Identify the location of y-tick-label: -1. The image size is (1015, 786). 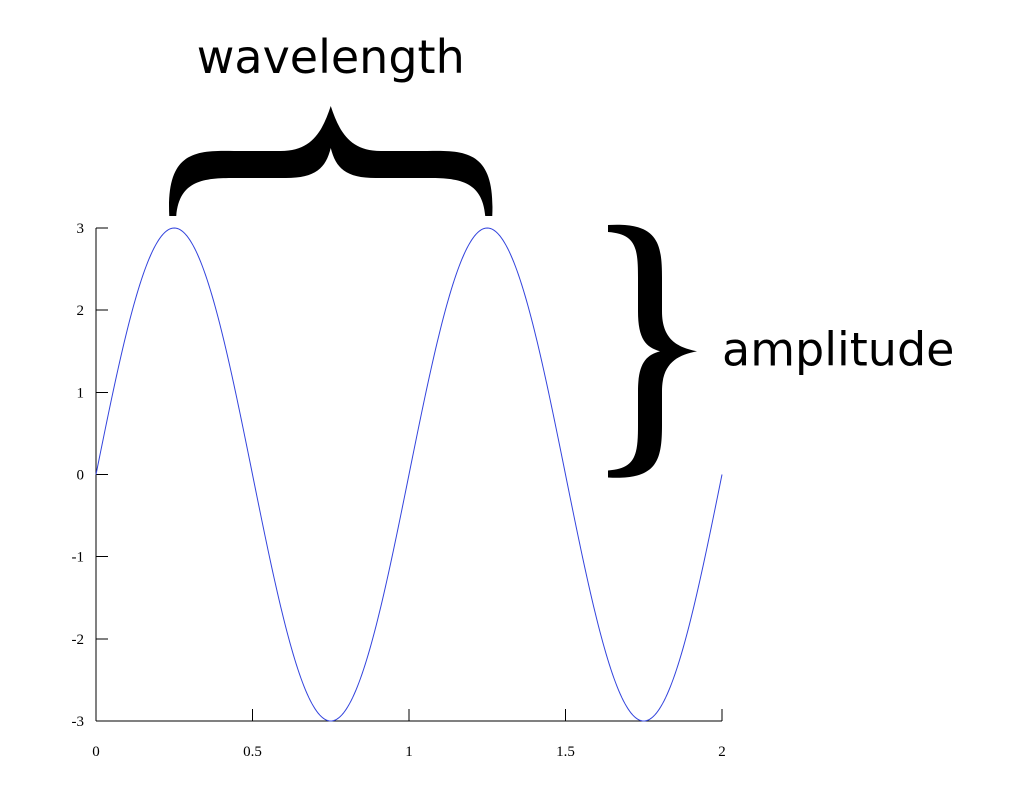
(78, 558).